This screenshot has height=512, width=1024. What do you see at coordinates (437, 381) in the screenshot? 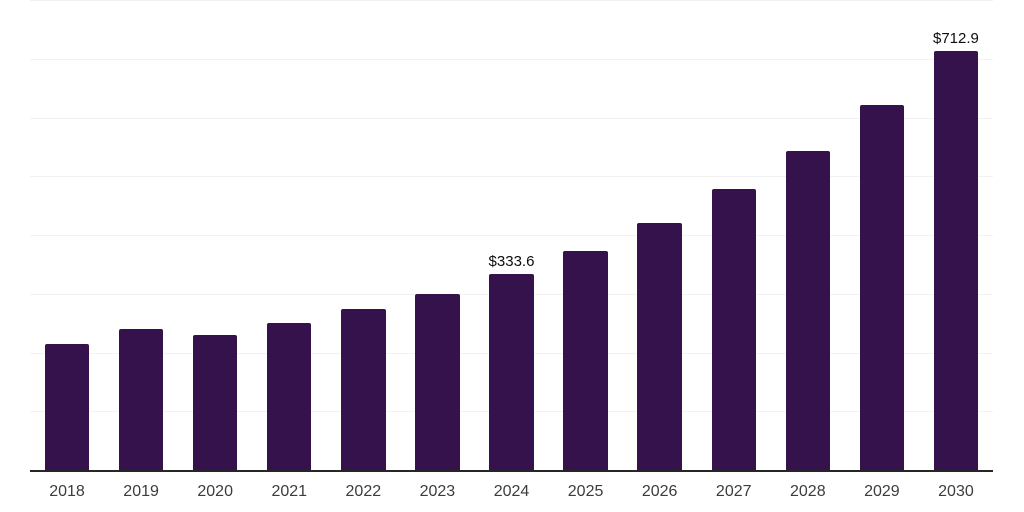
I see `bar-2023` at bounding box center [437, 381].